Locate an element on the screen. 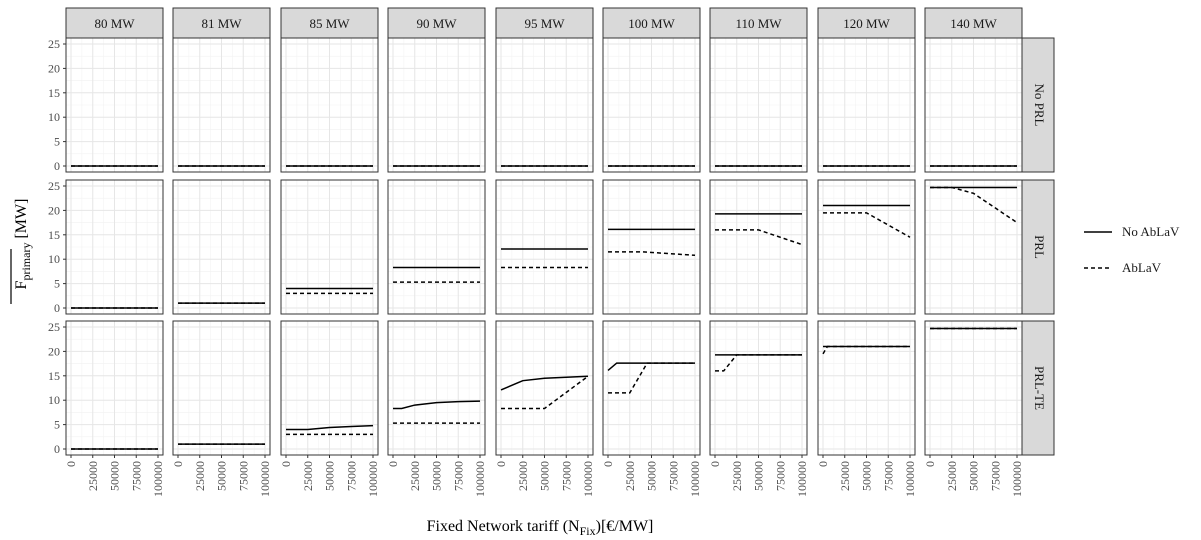 The image size is (1201, 540). y-axis-title: Fprimary [MW] is located at coordinates (23, 244).